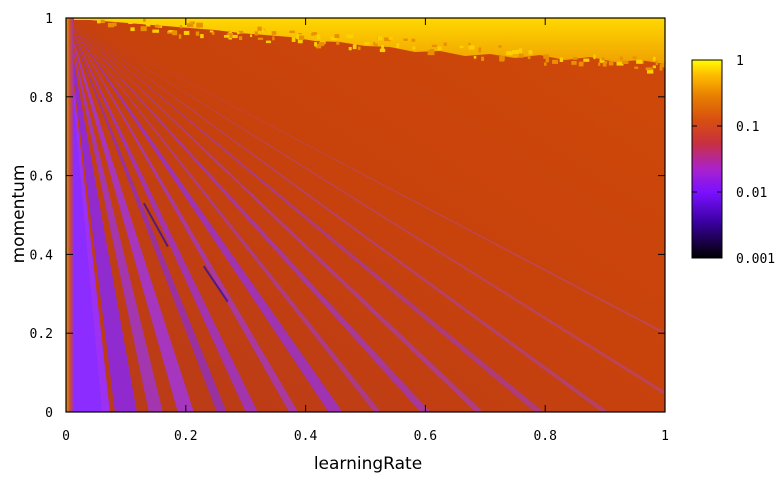 The width and height of the screenshot is (782, 478). Describe the element at coordinates (544, 436) in the screenshot. I see `x-tick-label: 0.8` at that location.